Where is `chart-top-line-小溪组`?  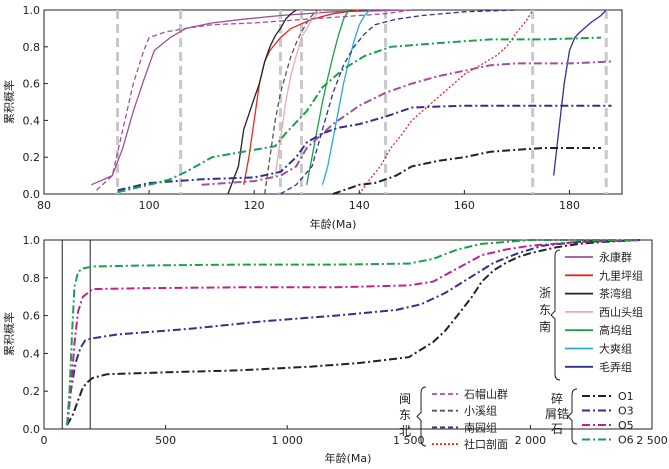
chart-top-line-小溪组 is located at coordinates (291, 102).